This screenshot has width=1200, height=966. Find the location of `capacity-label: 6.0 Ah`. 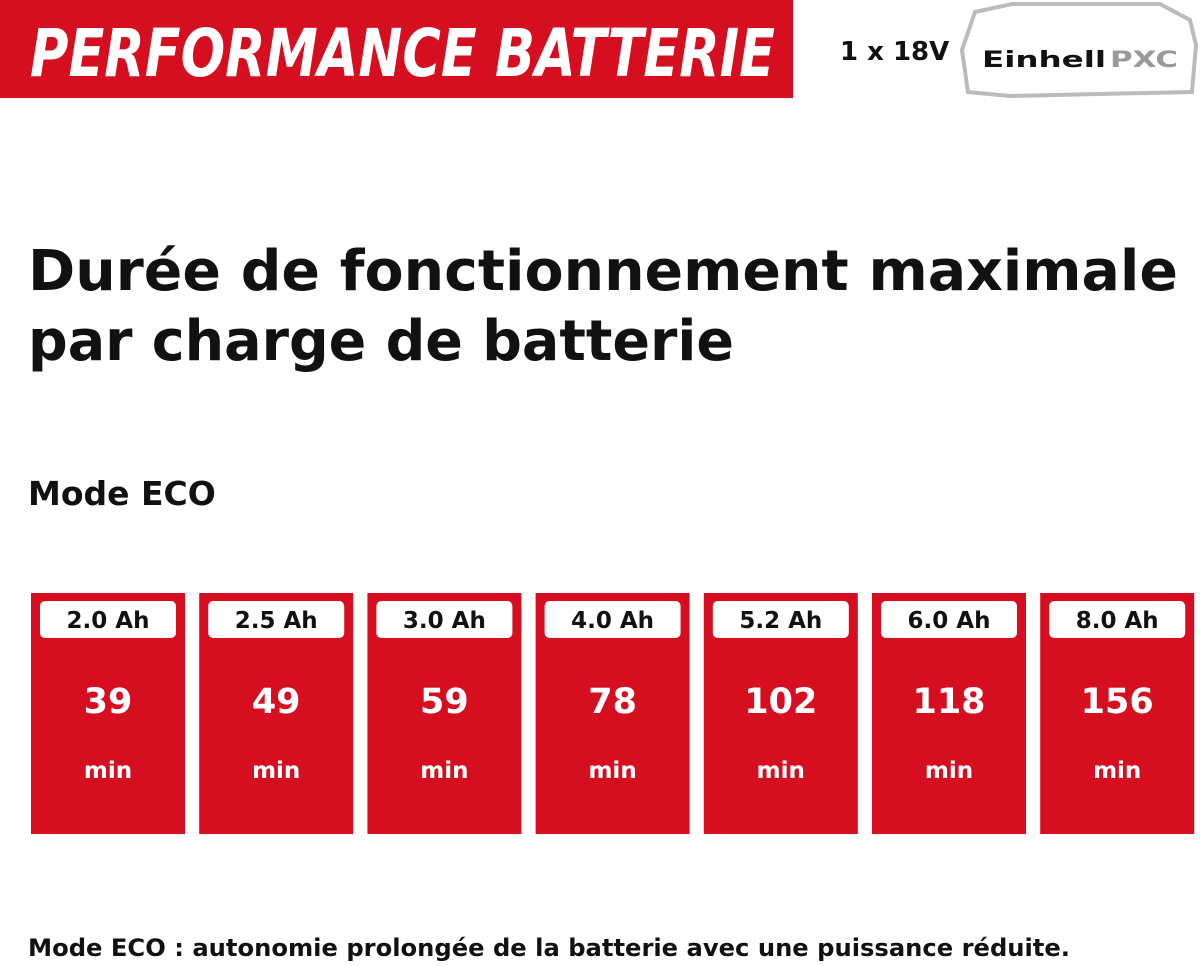

capacity-label: 6.0 Ah is located at coordinates (949, 621).